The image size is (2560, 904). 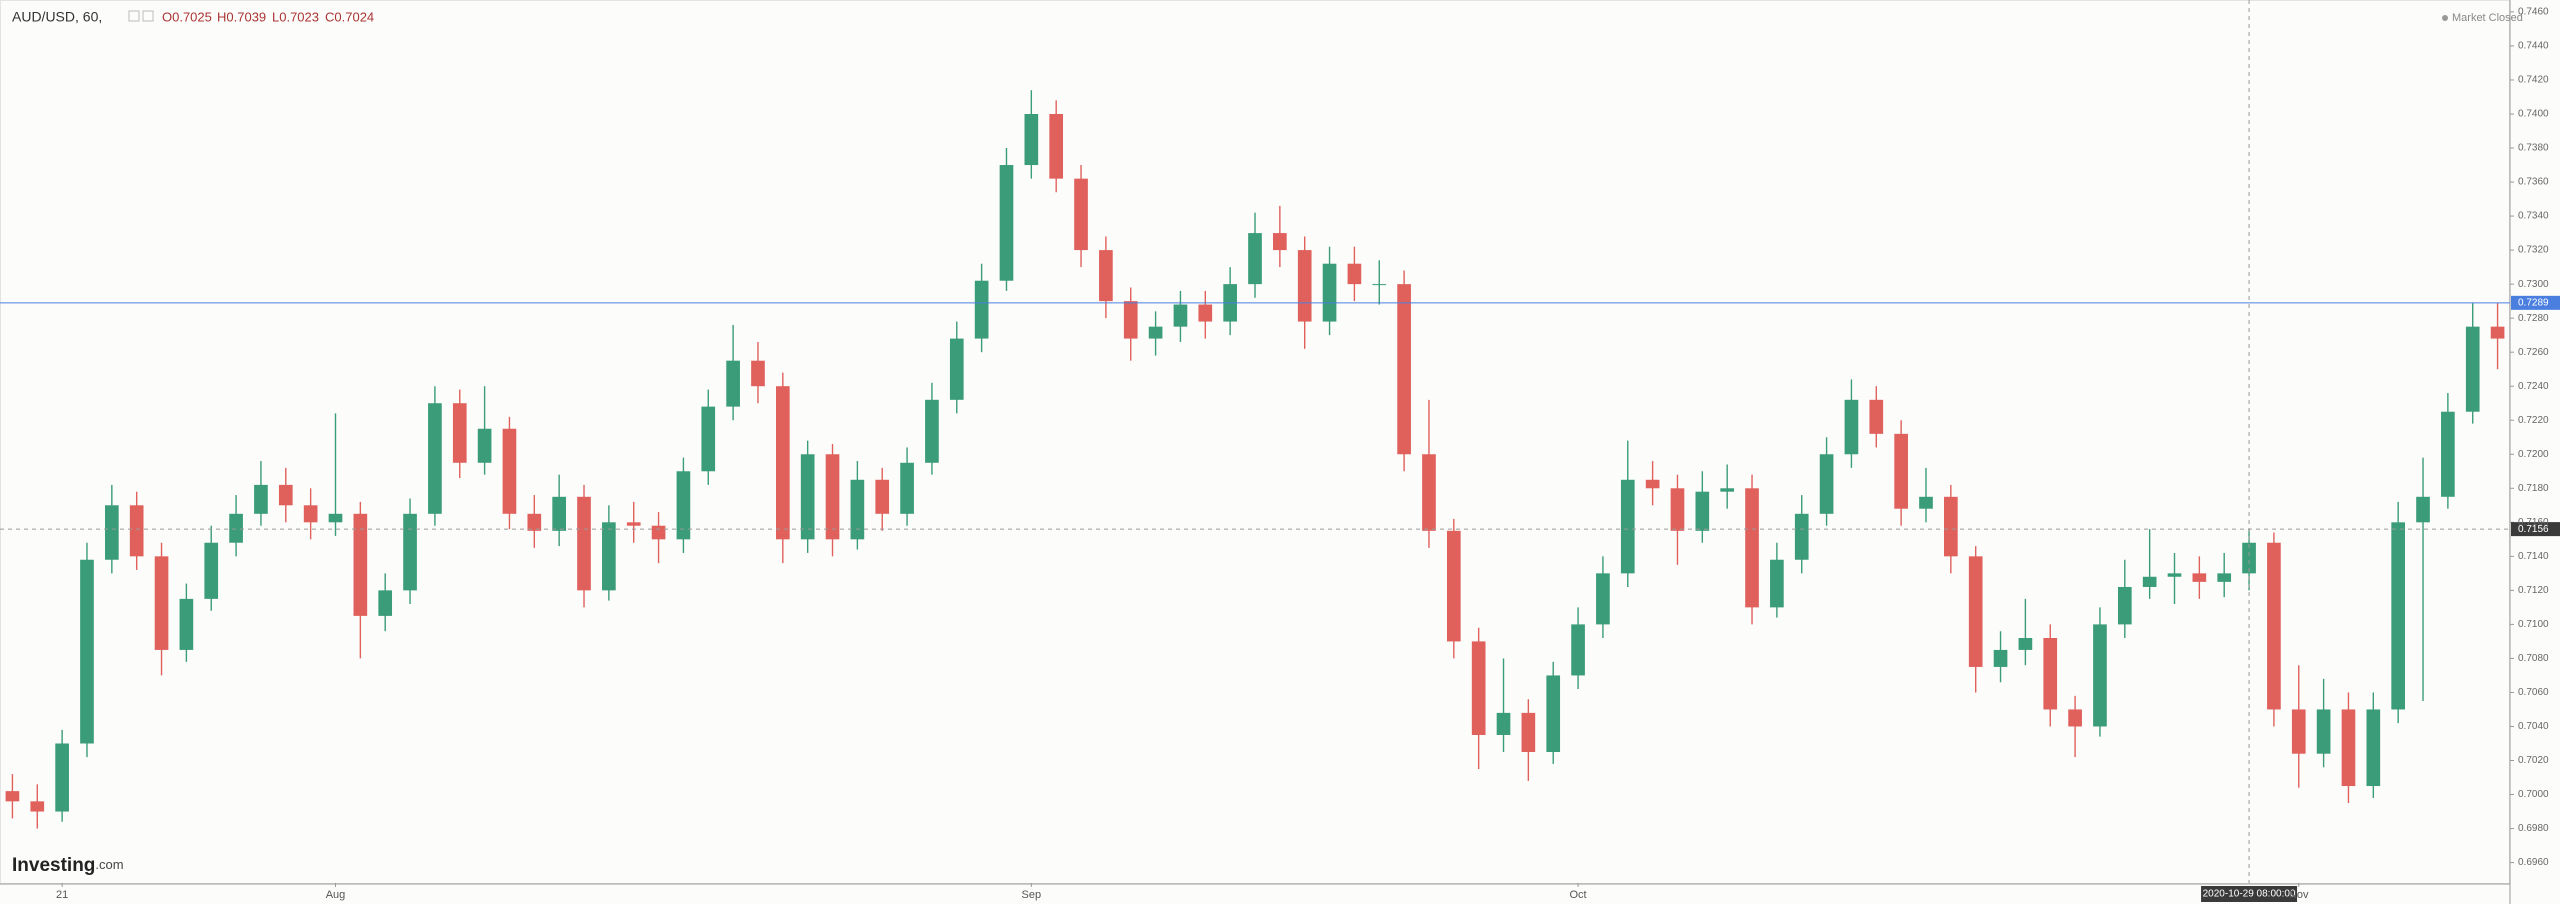 I want to click on ohlc-high: H0.7039, so click(x=241, y=16).